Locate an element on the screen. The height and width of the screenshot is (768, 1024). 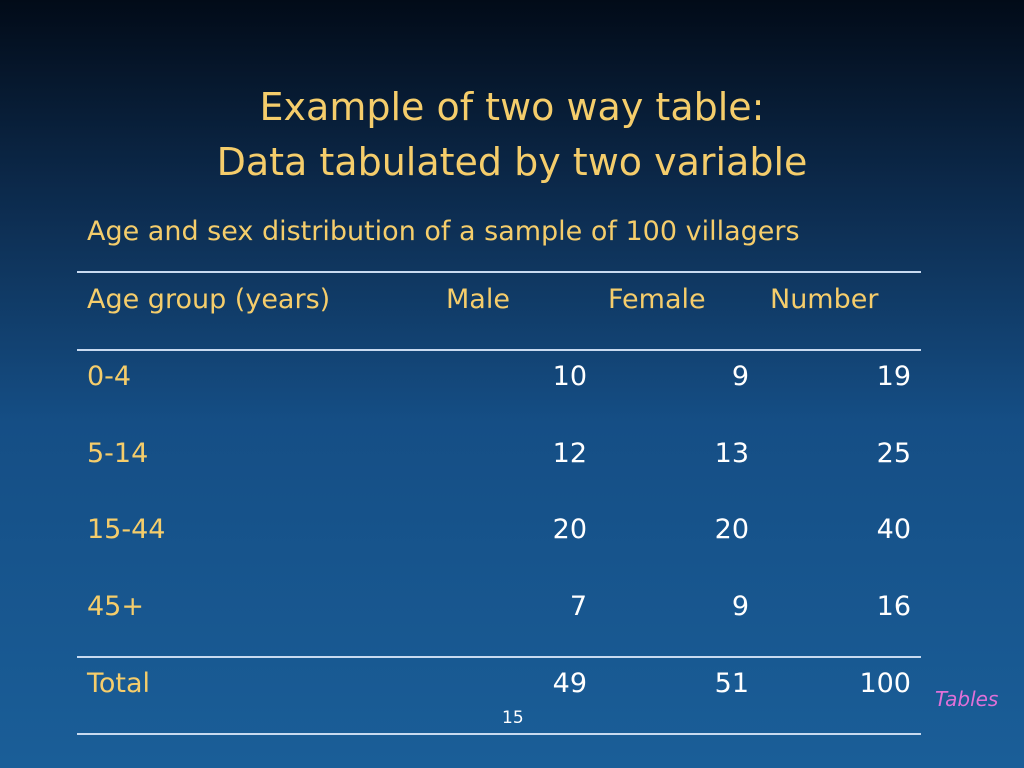
row-number: 19 is located at coordinates (893, 376).